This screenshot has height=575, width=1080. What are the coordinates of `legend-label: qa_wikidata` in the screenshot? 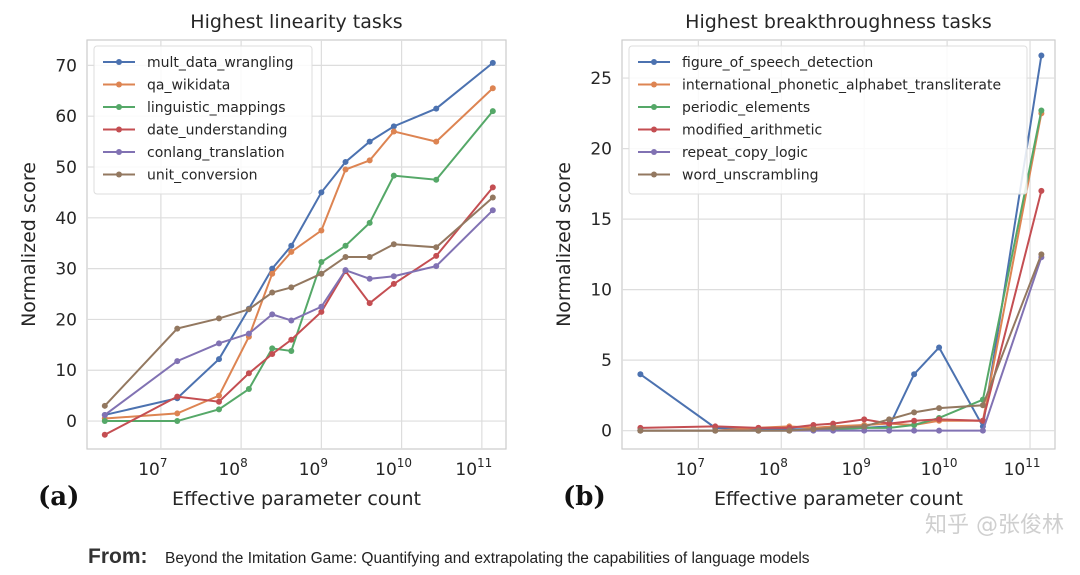 It's located at (188, 86).